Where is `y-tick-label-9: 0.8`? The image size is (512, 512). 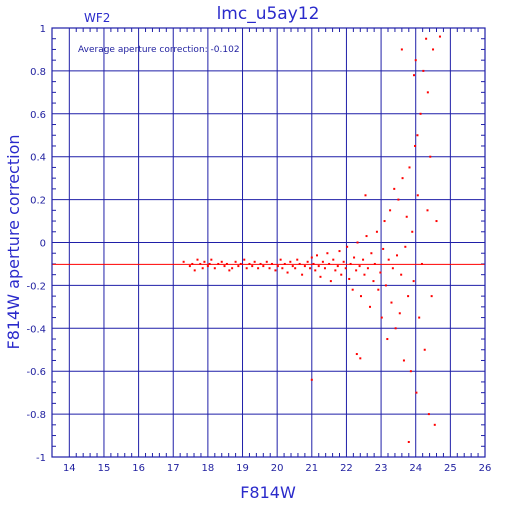 y-tick-label-9: 0.8 is located at coordinates (38, 72).